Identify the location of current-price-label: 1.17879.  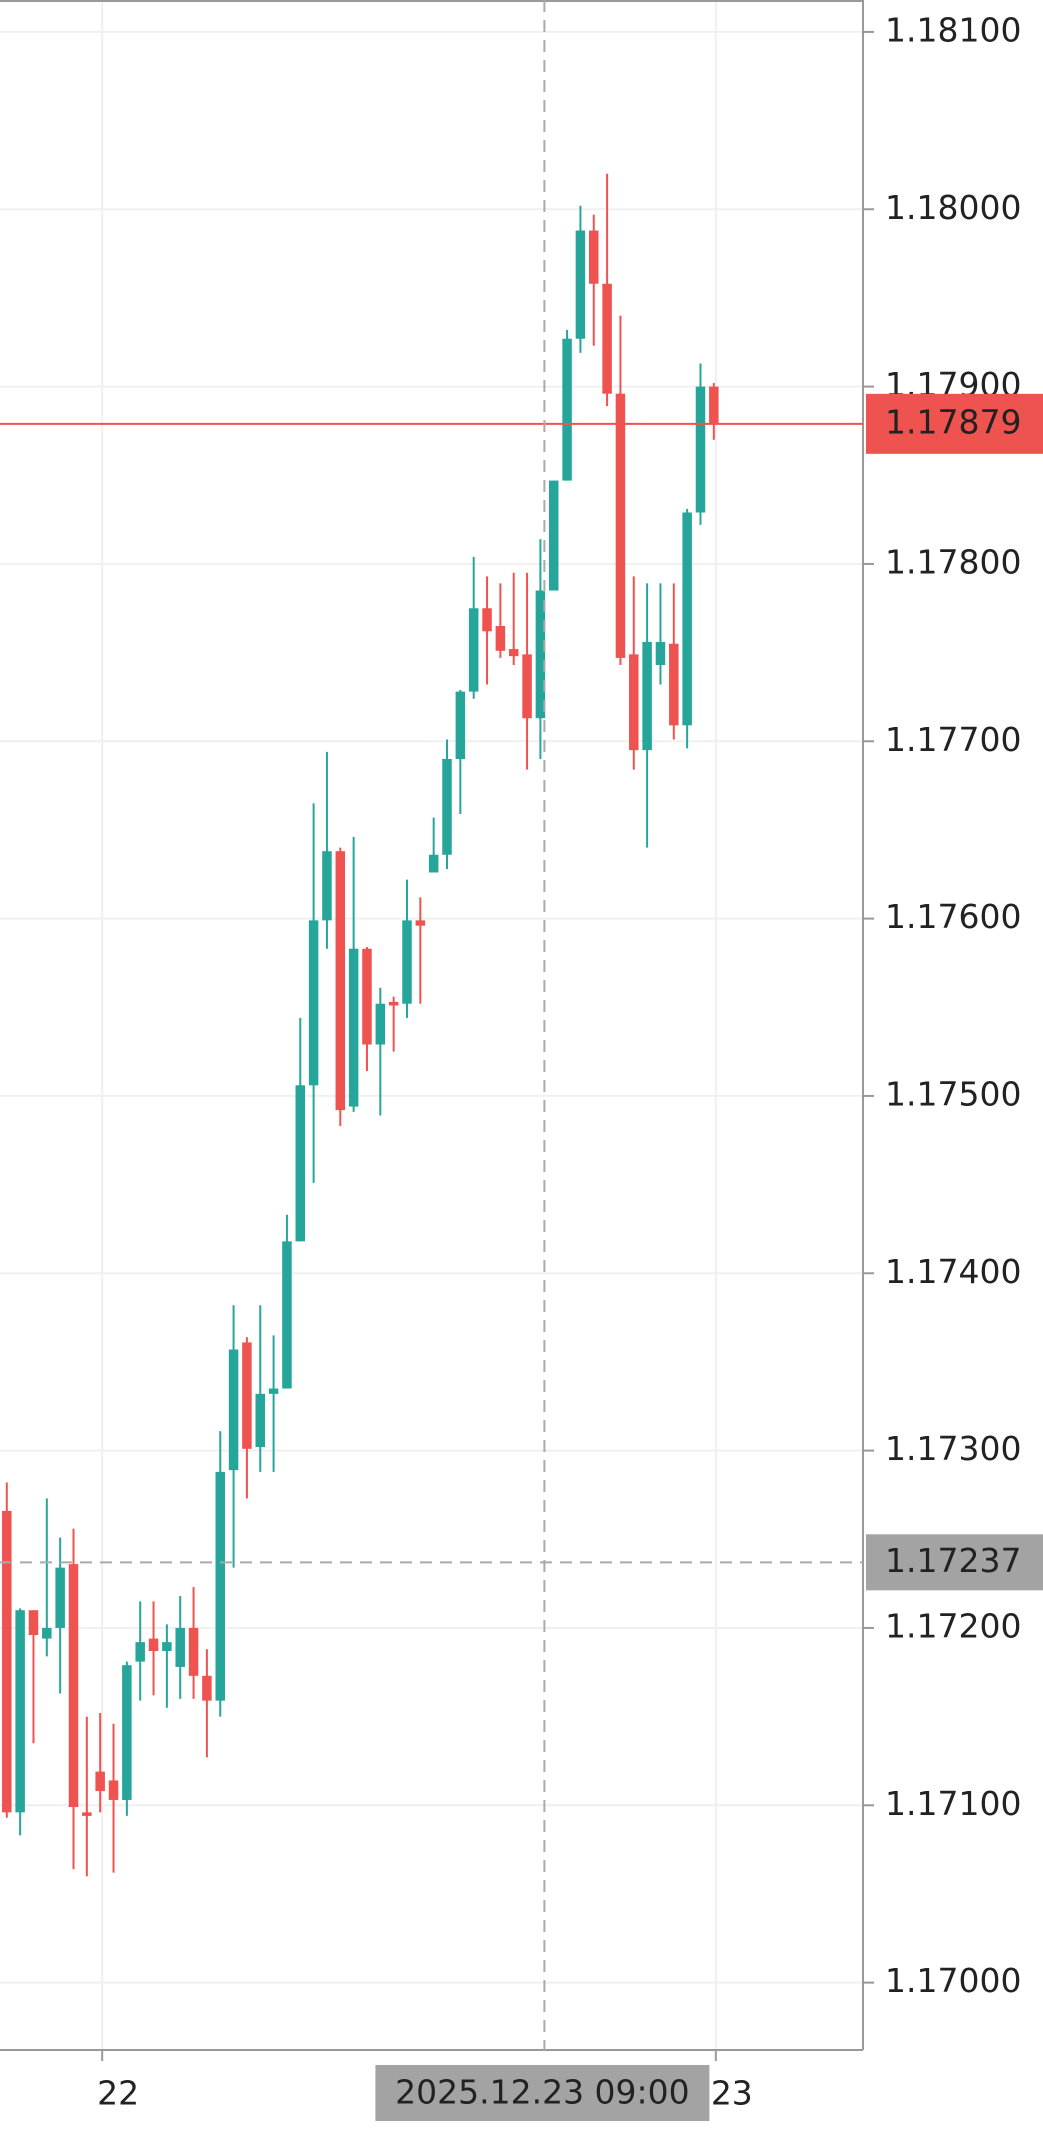
(953, 421).